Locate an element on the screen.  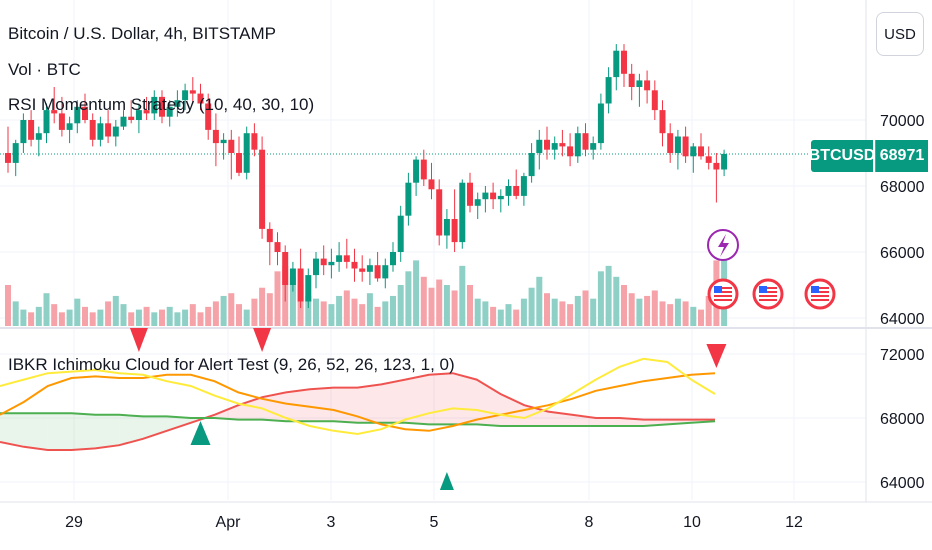
span-a-line is located at coordinates (358, 419).